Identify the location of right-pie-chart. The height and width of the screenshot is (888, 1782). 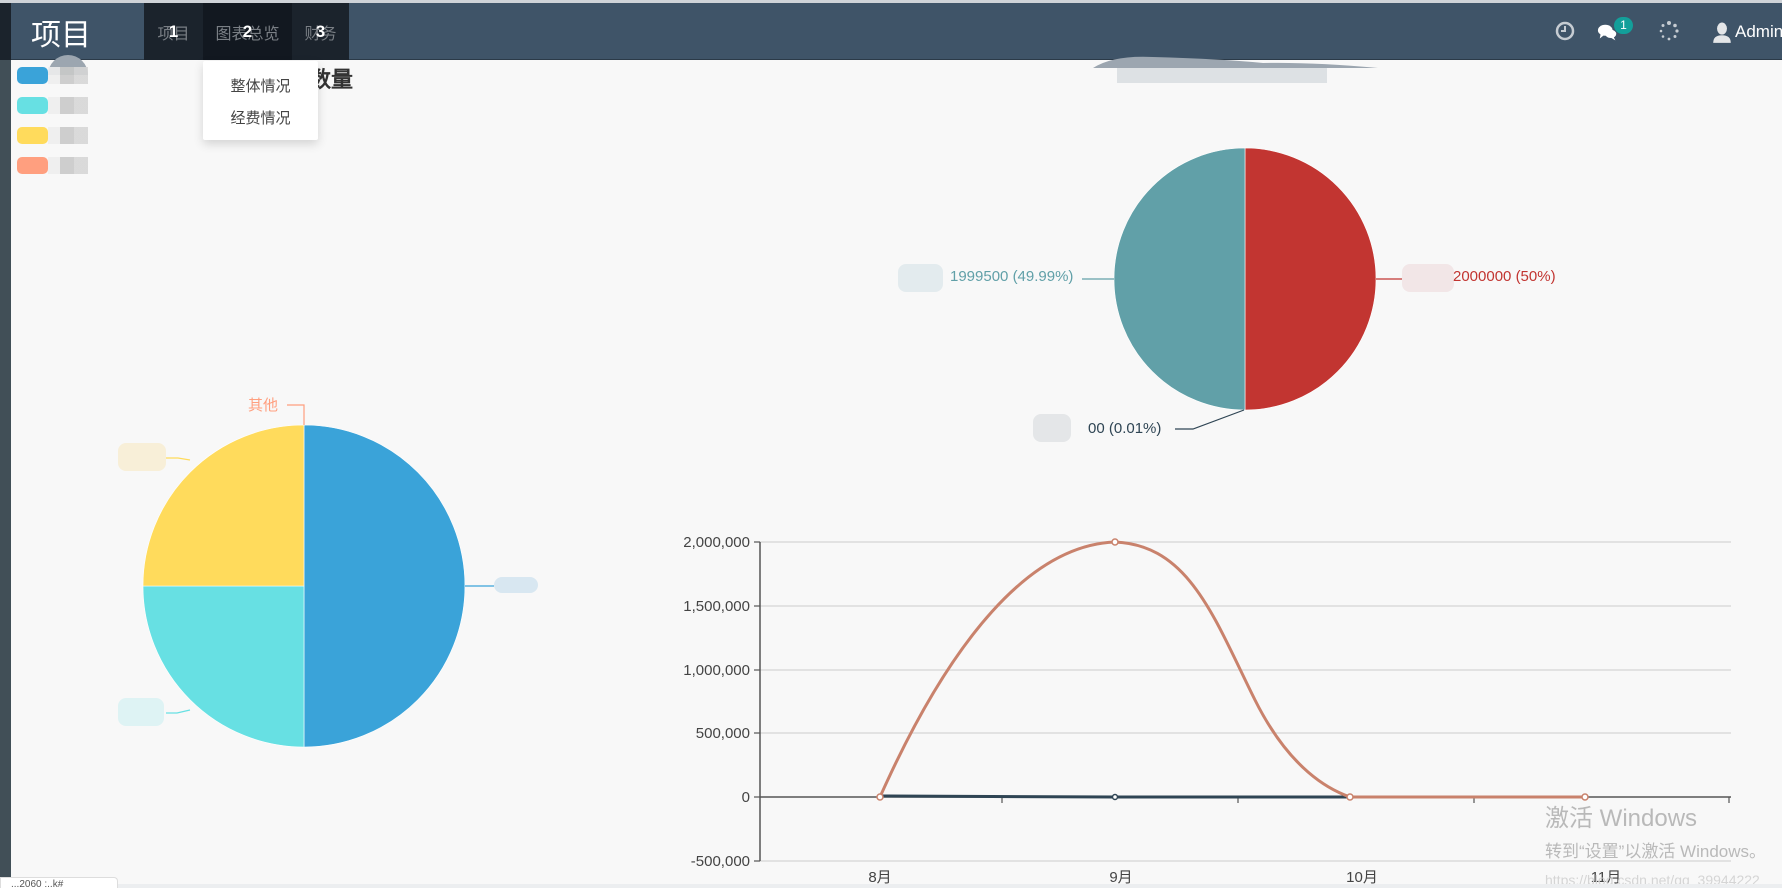
(1242, 288).